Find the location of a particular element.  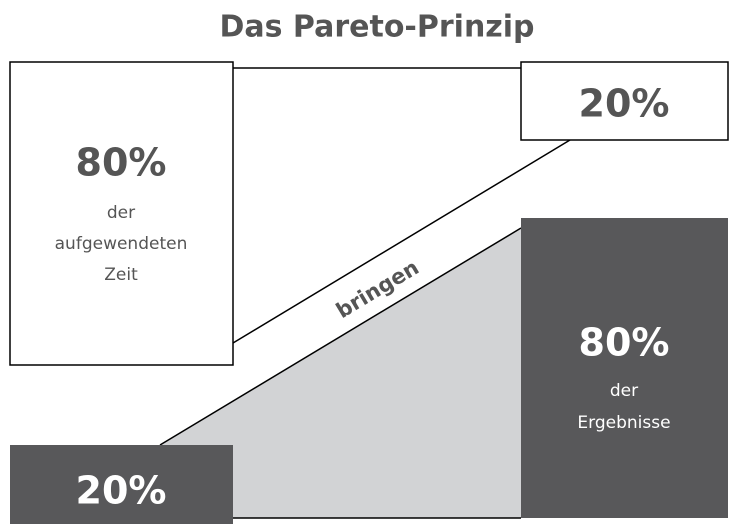

right-value: 80% is located at coordinates (624, 343).